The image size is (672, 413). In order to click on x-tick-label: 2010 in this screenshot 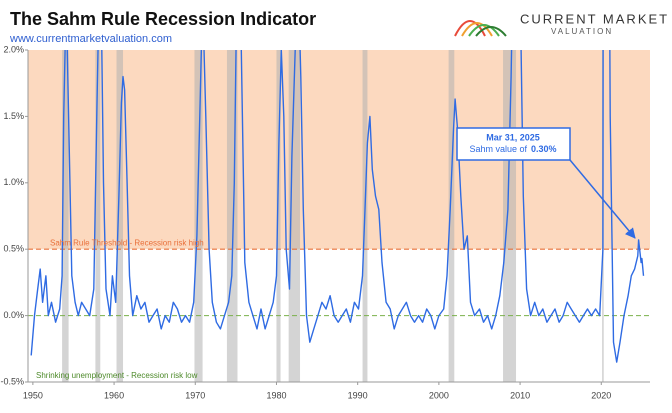, I will do `click(520, 395)`.